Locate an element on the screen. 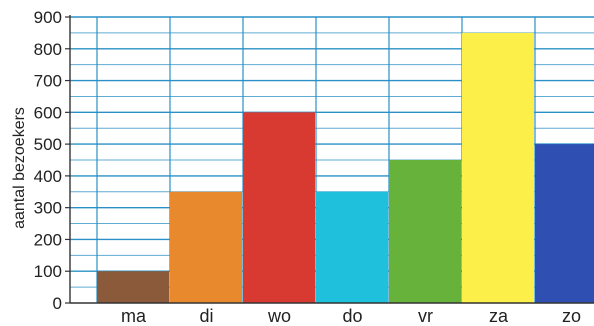 Image resolution: width=594 pixels, height=326 pixels. x-category-label: wo is located at coordinates (279, 316).